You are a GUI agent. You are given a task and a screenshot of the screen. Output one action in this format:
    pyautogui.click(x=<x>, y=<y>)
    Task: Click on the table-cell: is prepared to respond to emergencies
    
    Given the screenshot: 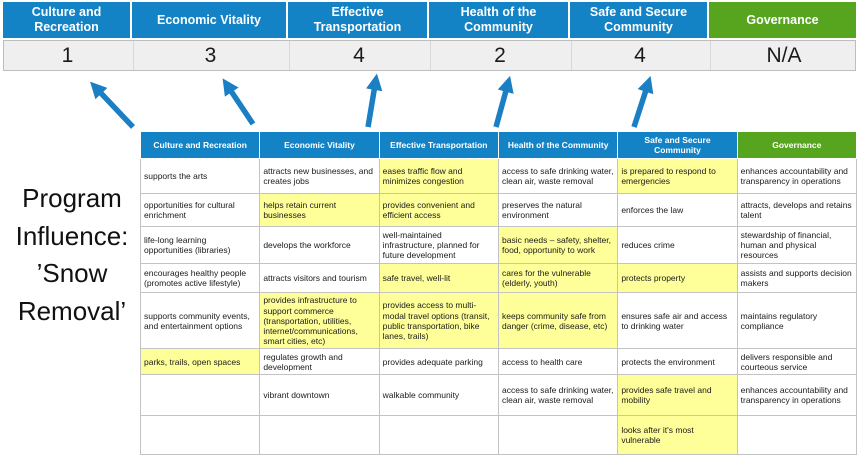 What is the action you would take?
    pyautogui.click(x=677, y=176)
    